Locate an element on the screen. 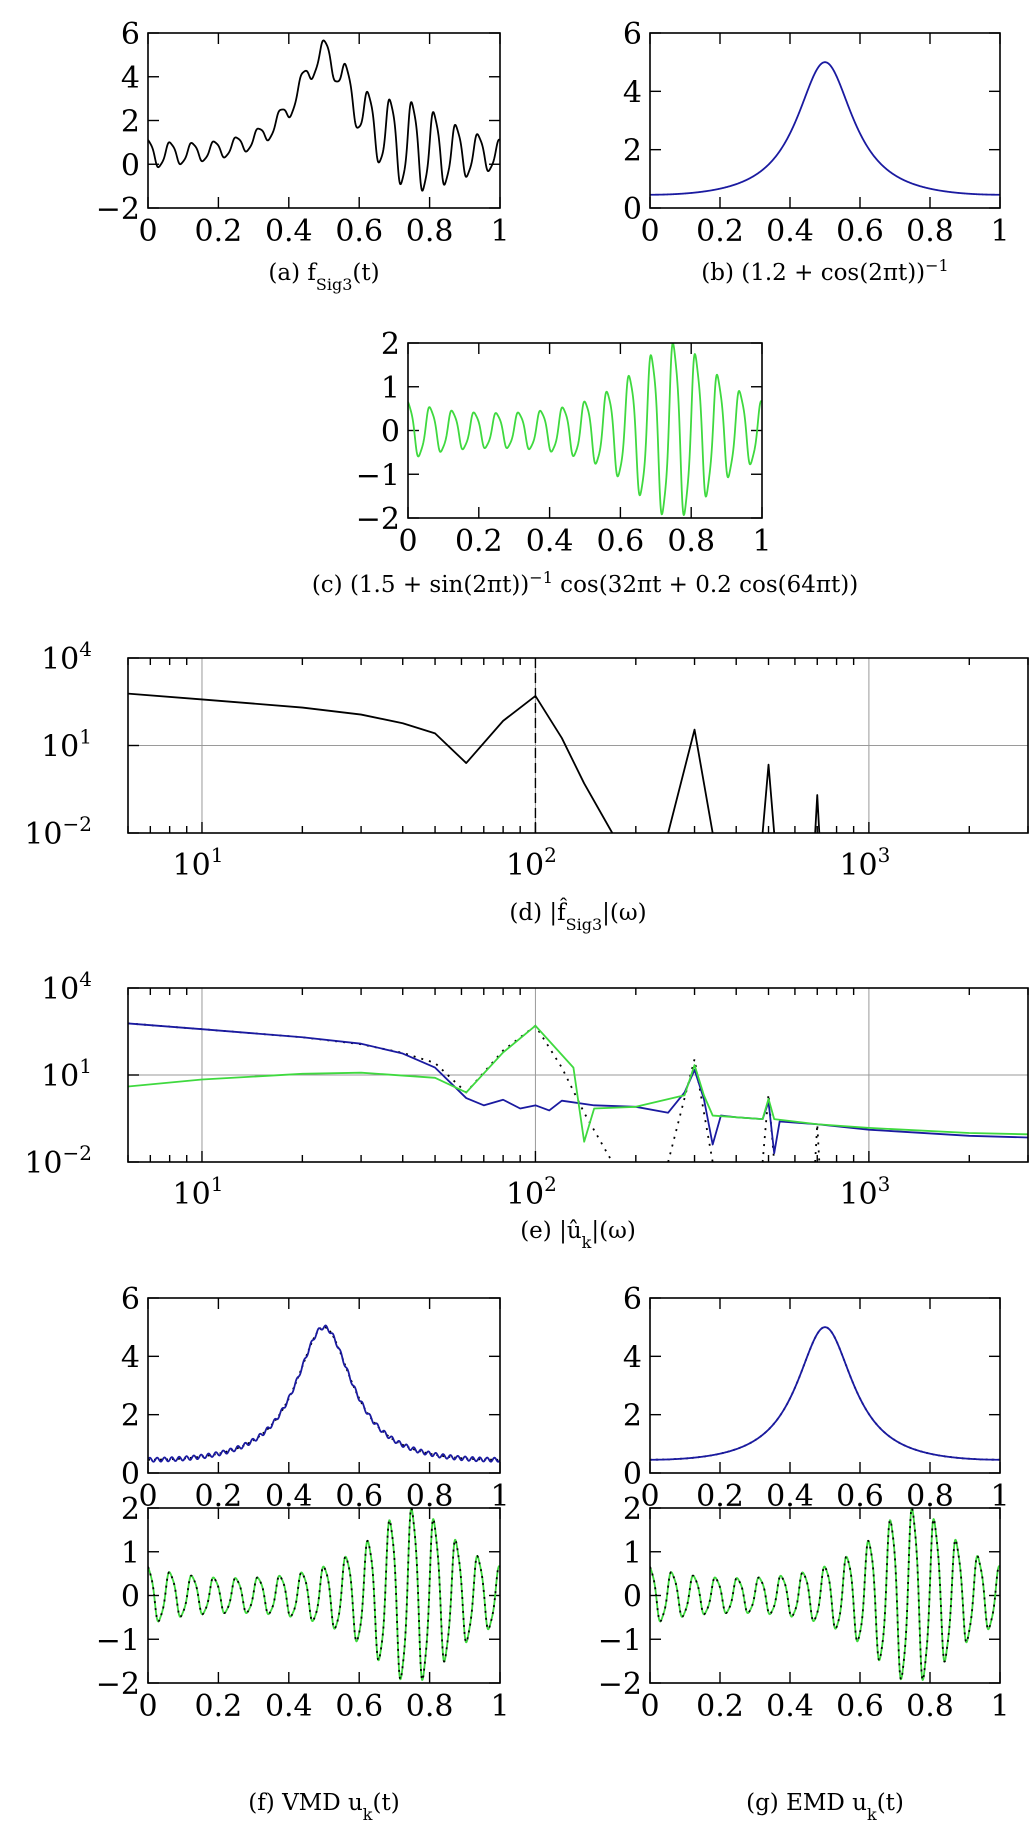 The image size is (1029, 1835). caption: (d) |f̂Sig3|(ω) is located at coordinates (577, 916).